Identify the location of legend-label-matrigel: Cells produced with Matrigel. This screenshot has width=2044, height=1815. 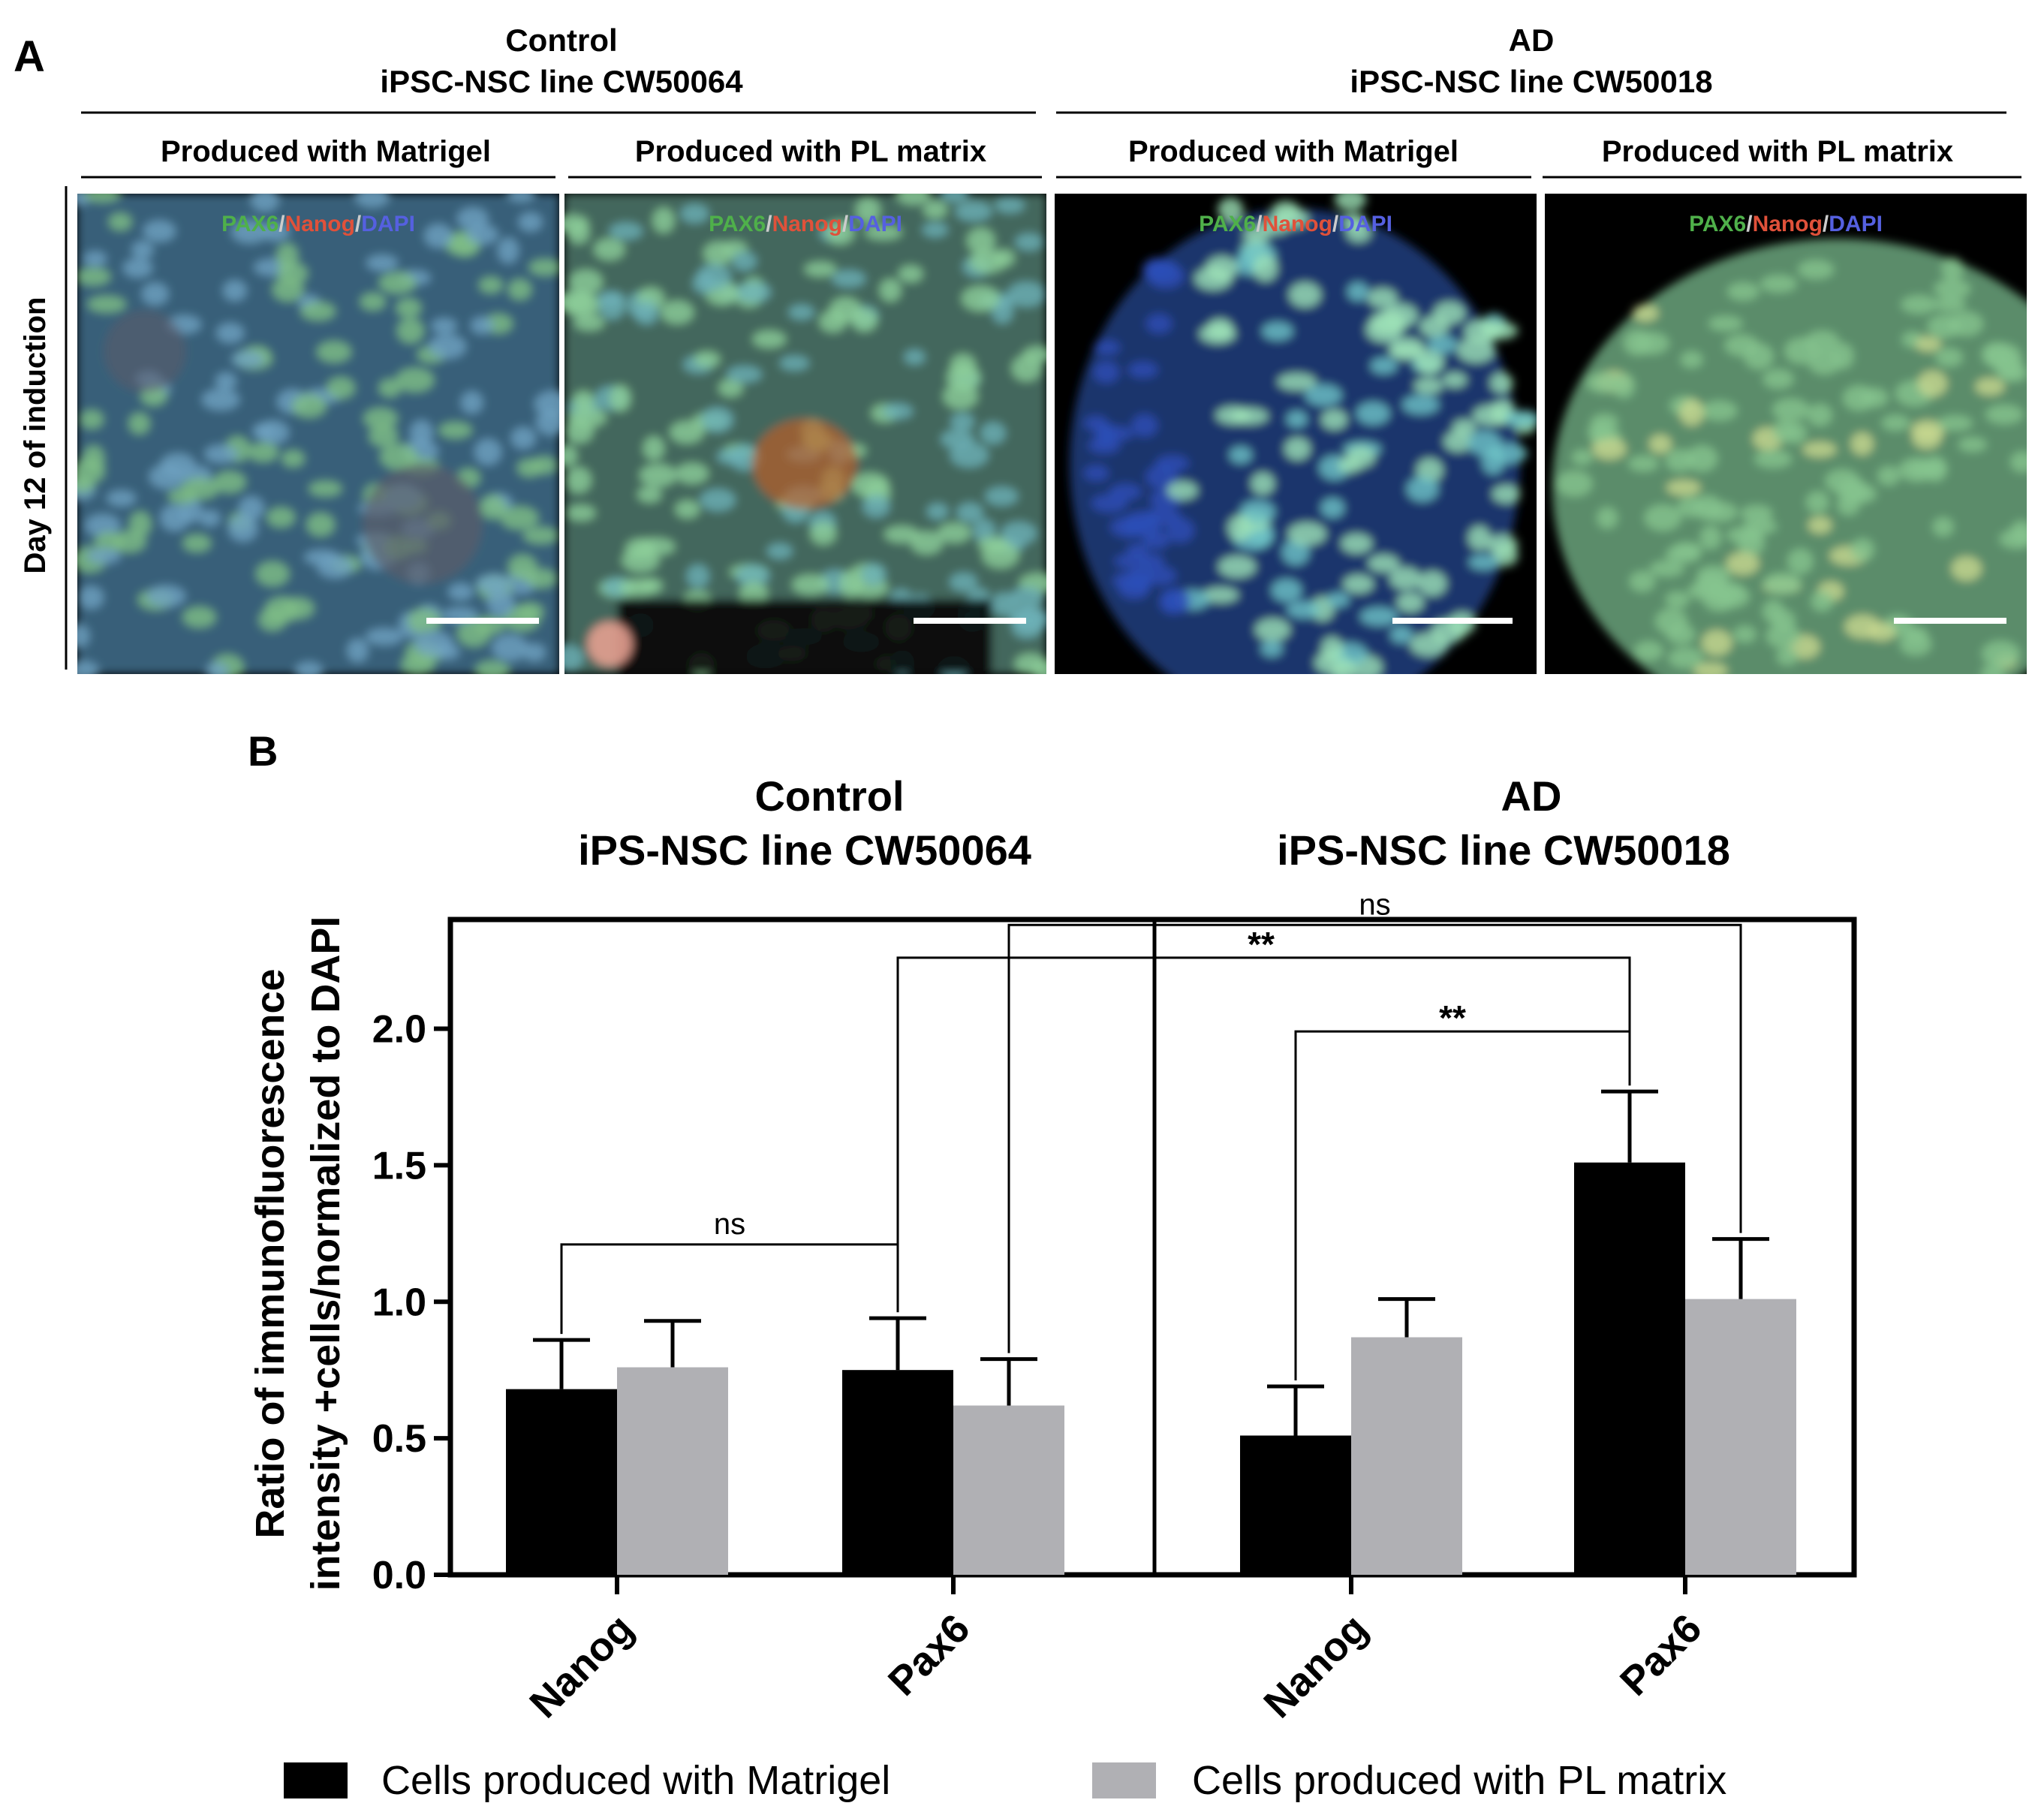
(635, 1781).